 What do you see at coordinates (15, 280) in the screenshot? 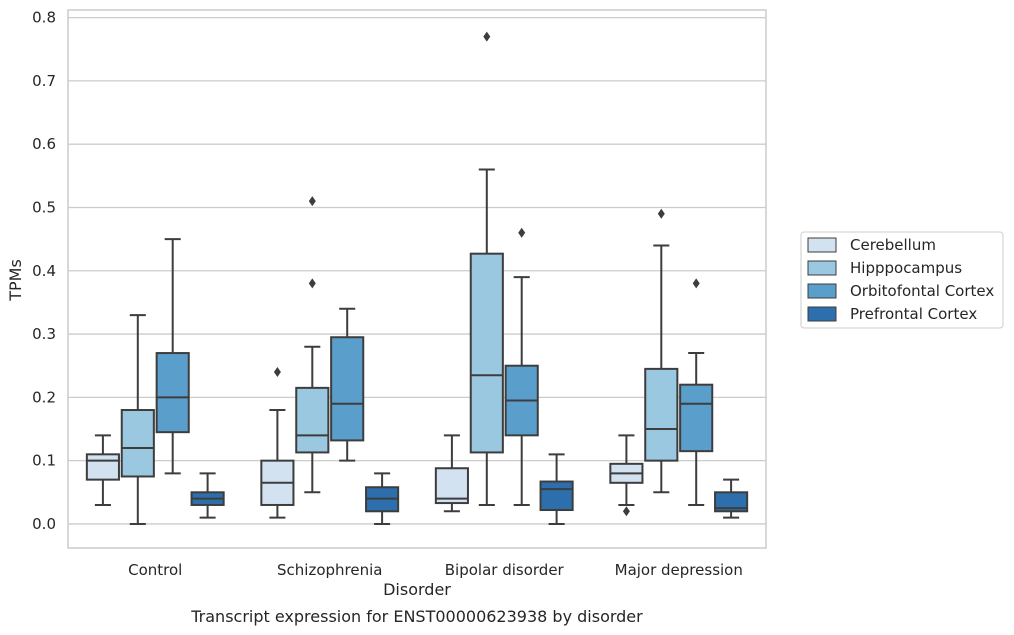
I see `y-axis-label: TPMs` at bounding box center [15, 280].